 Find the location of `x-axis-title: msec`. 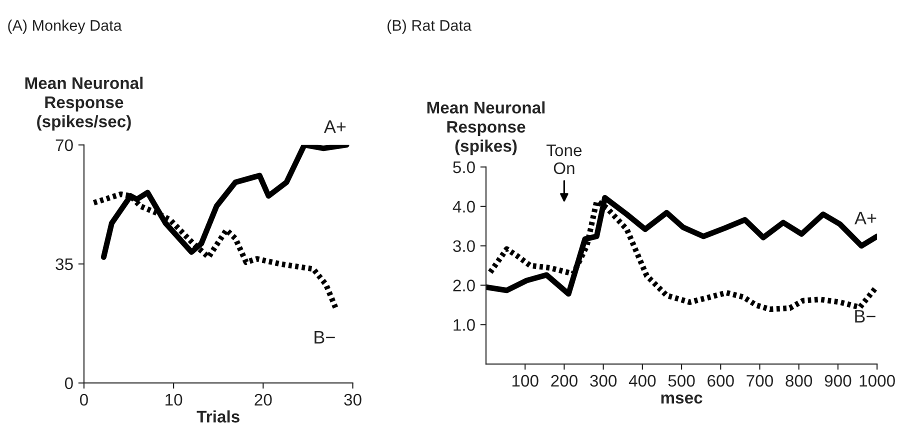

x-axis-title: msec is located at coordinates (681, 399).